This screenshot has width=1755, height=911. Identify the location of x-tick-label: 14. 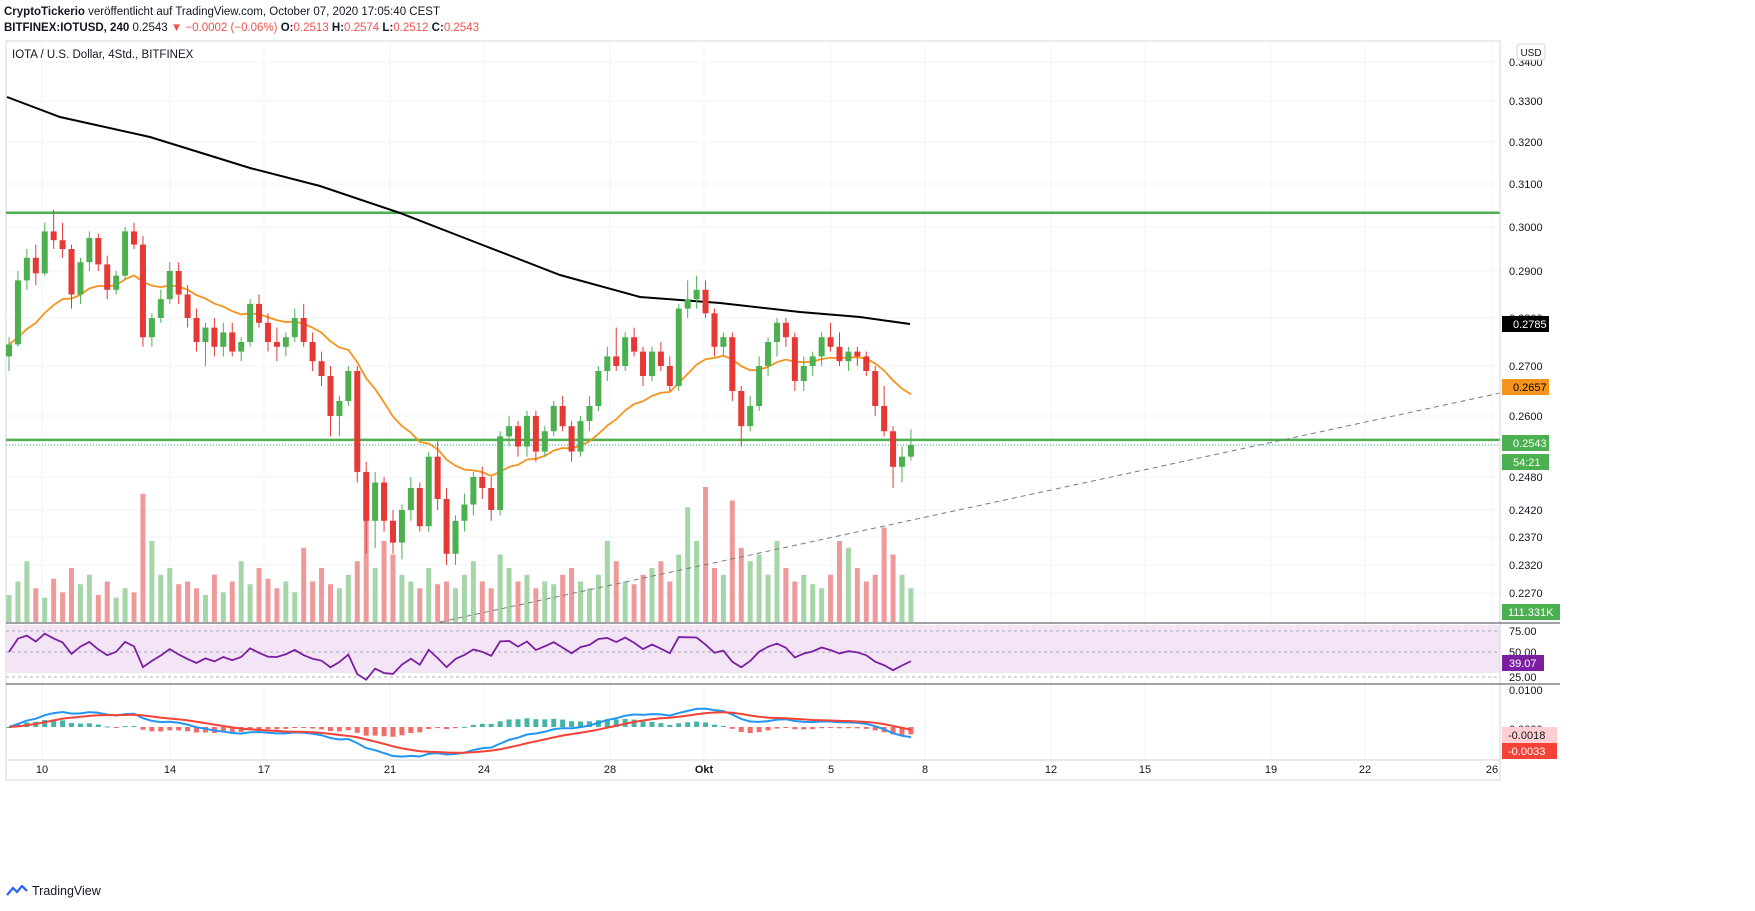
(170, 770).